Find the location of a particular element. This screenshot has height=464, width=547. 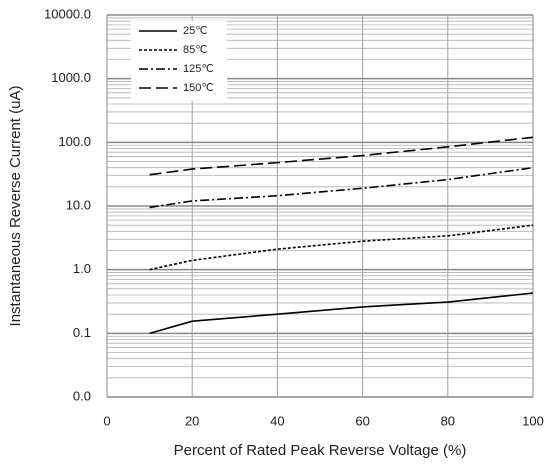

y-tick-label: 1.0 is located at coordinates (82, 268).